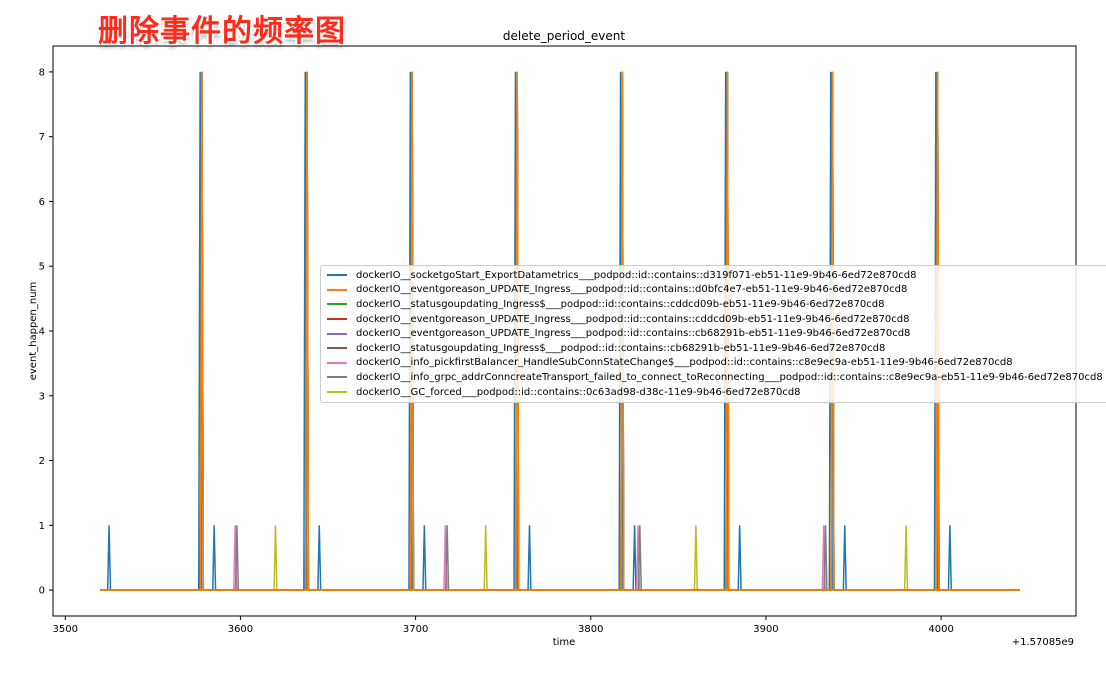 The height and width of the screenshot is (679, 1106). What do you see at coordinates (33, 331) in the screenshot?
I see `y-axis-label: event_happen_num` at bounding box center [33, 331].